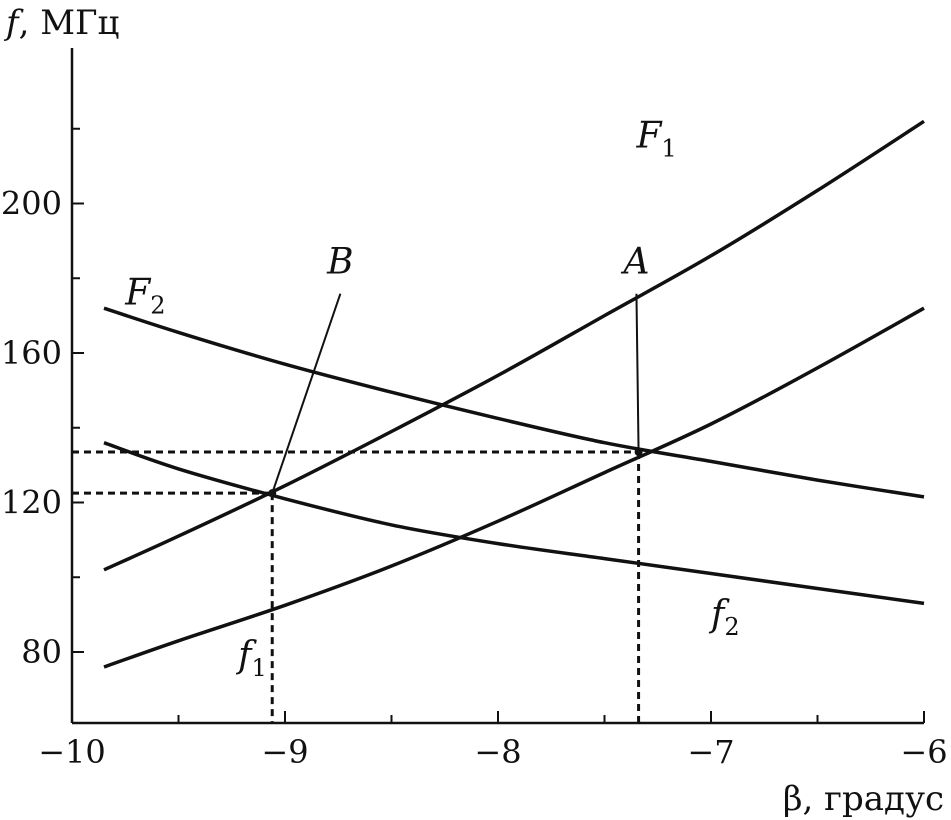 Image resolution: width=951 pixels, height=820 pixels. I want to click on x-tick-label: −6, so click(923, 752).